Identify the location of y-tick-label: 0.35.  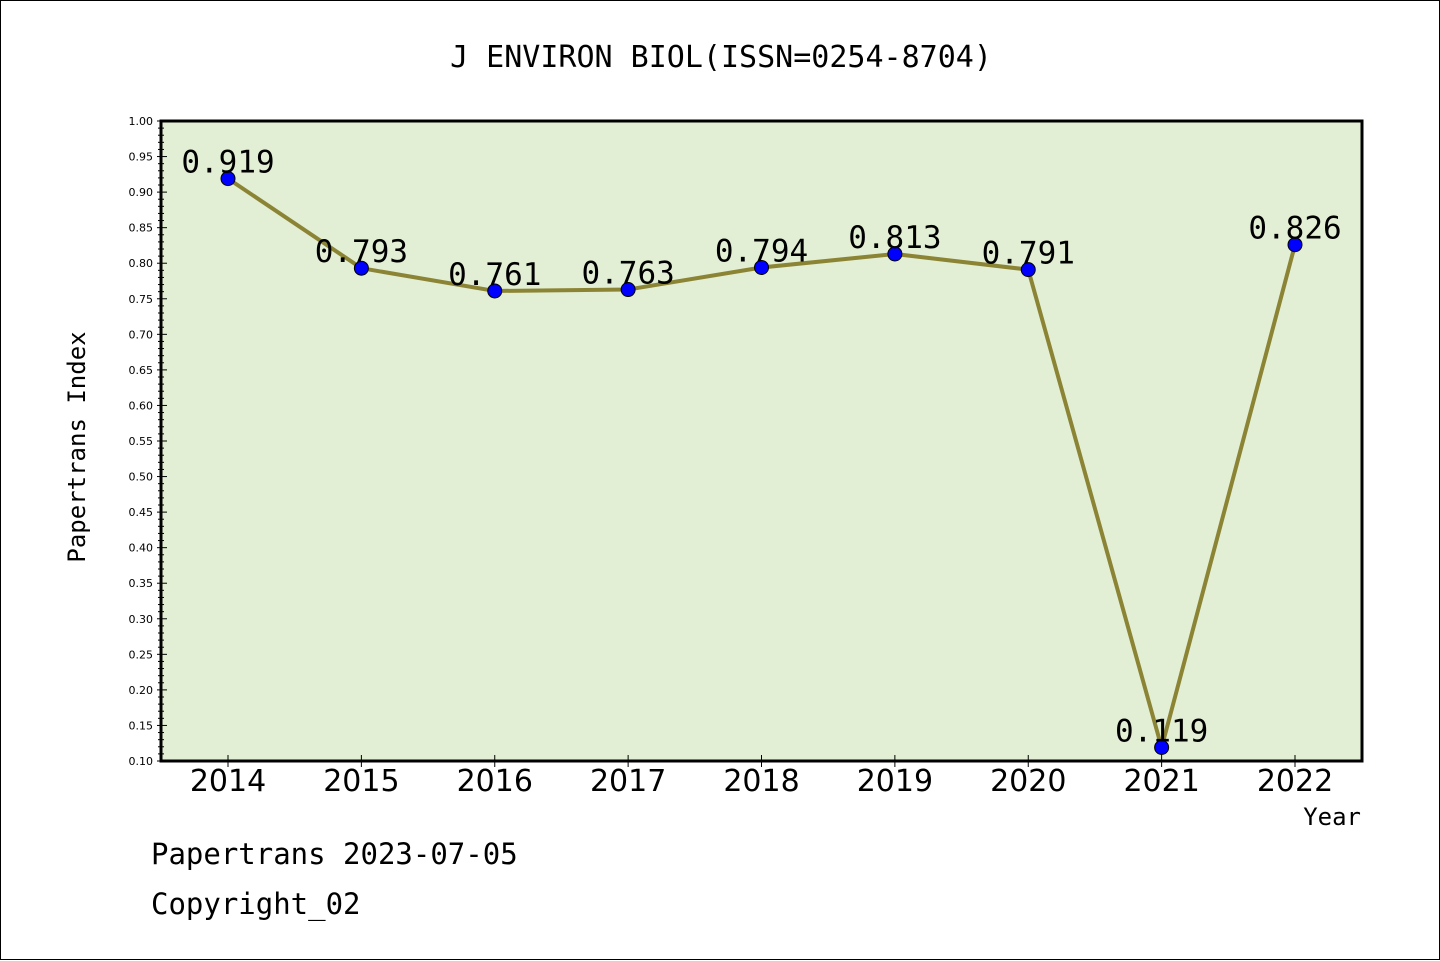
(141, 583).